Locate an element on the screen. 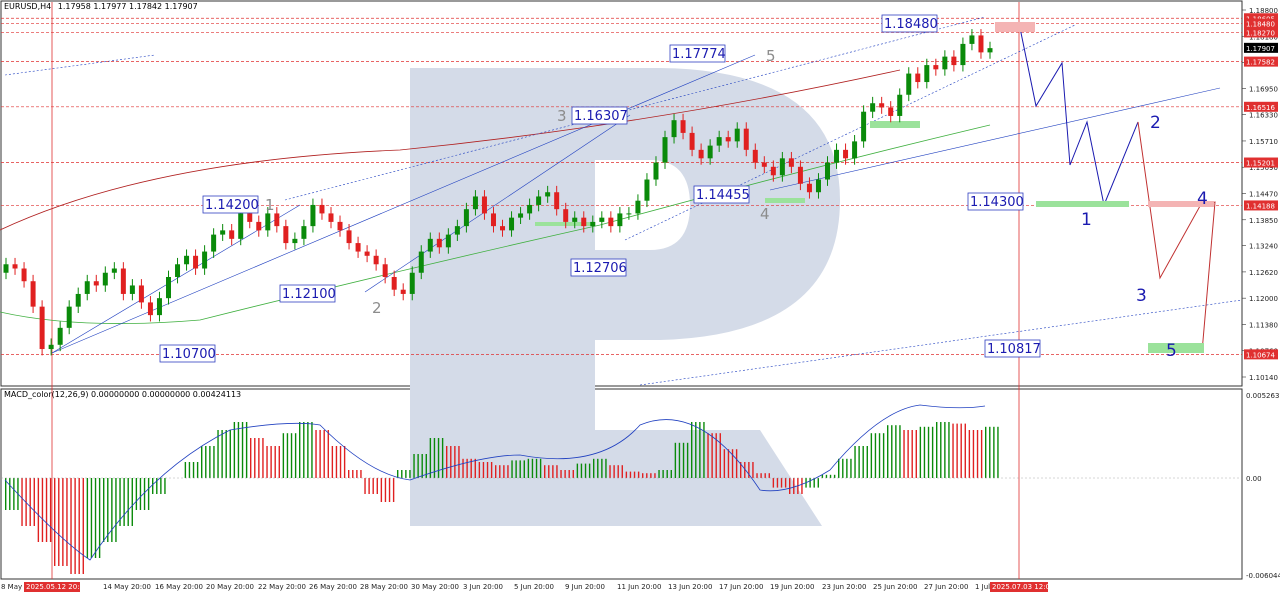  wave-label-blue: 5 is located at coordinates (1171, 351).